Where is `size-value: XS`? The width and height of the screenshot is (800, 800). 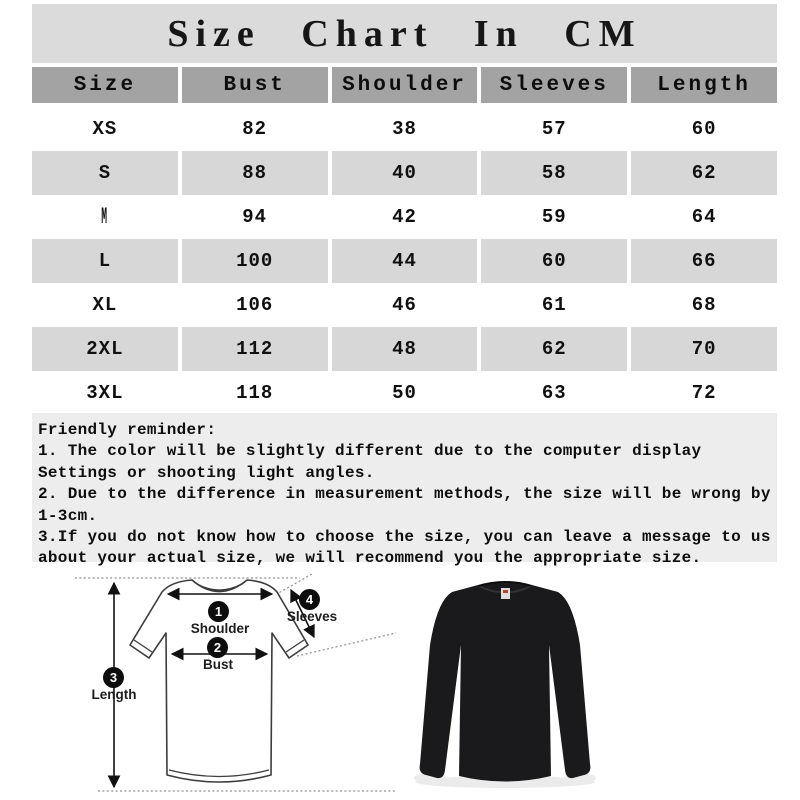 size-value: XS is located at coordinates (105, 129).